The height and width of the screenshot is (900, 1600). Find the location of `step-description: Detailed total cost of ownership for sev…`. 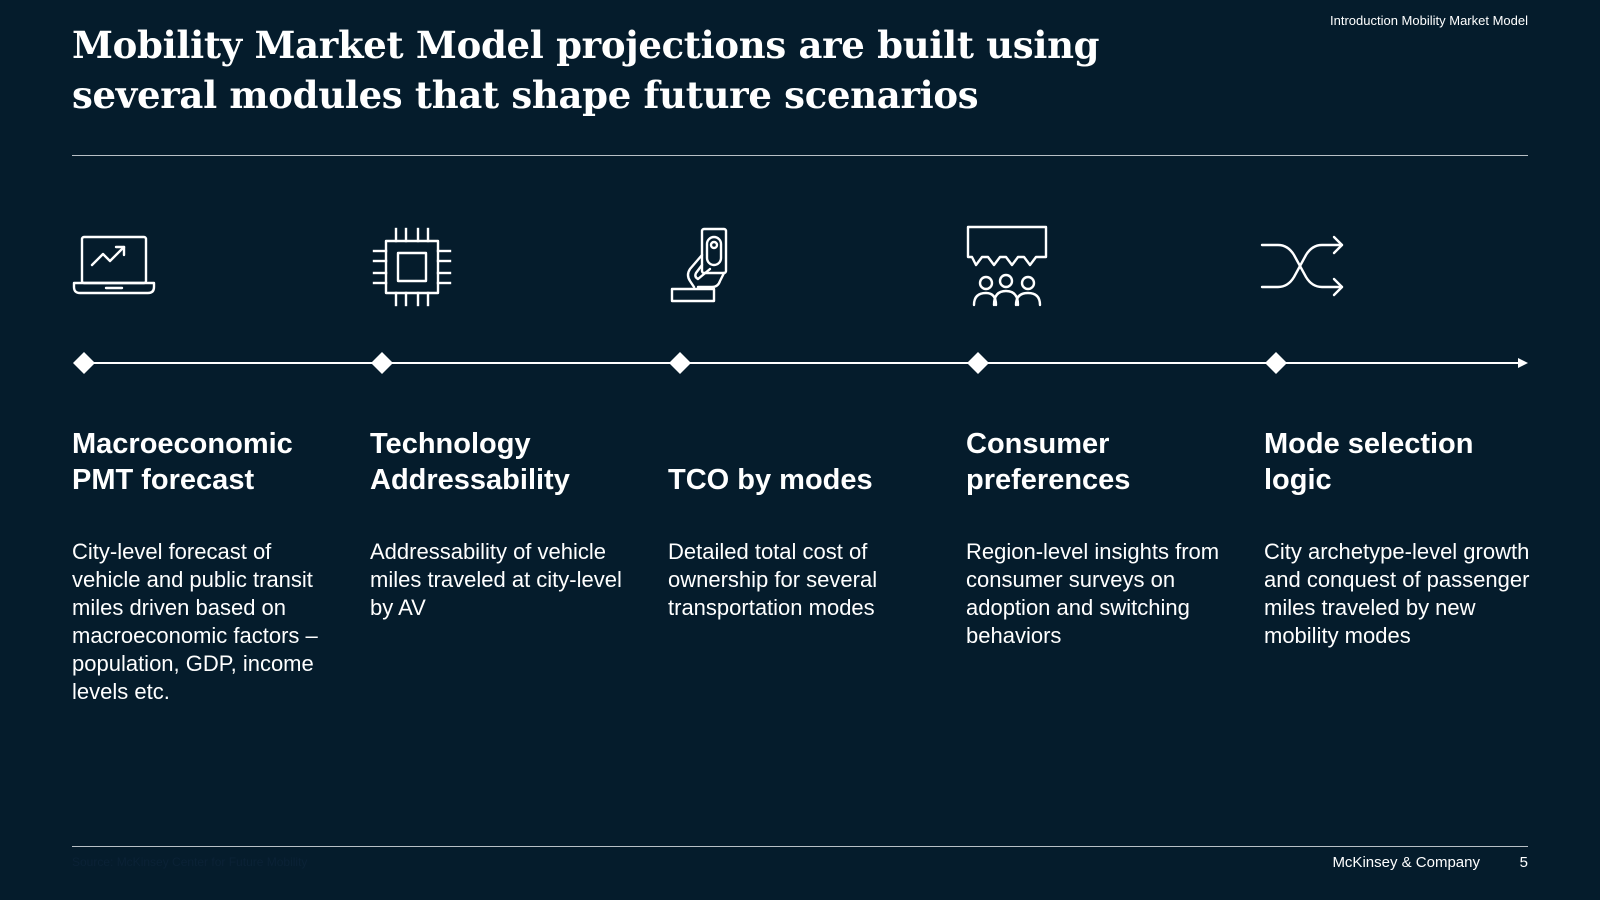

step-description: Detailed total cost of ownership for sev… is located at coordinates (773, 579).